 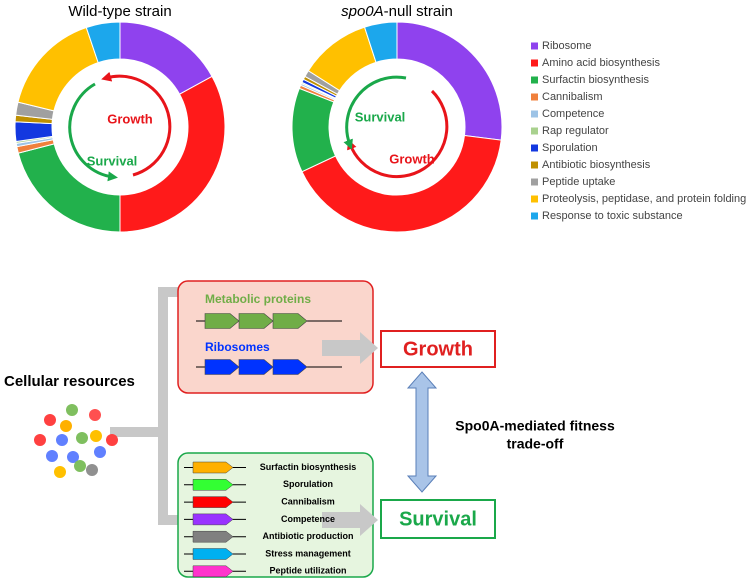 What do you see at coordinates (573, 114) in the screenshot?
I see `legend-label: Competence` at bounding box center [573, 114].